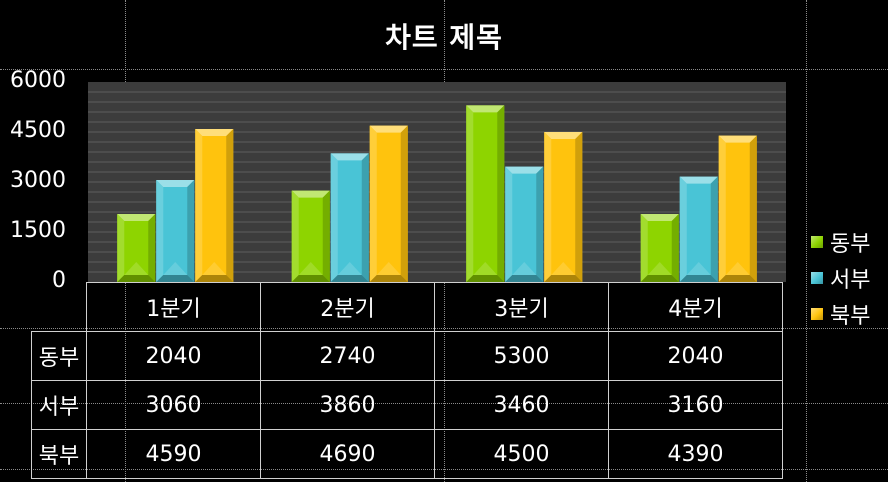 Image resolution: width=888 pixels, height=482 pixels. What do you see at coordinates (347, 307) in the screenshot?
I see `category-label: 2분기` at bounding box center [347, 307].